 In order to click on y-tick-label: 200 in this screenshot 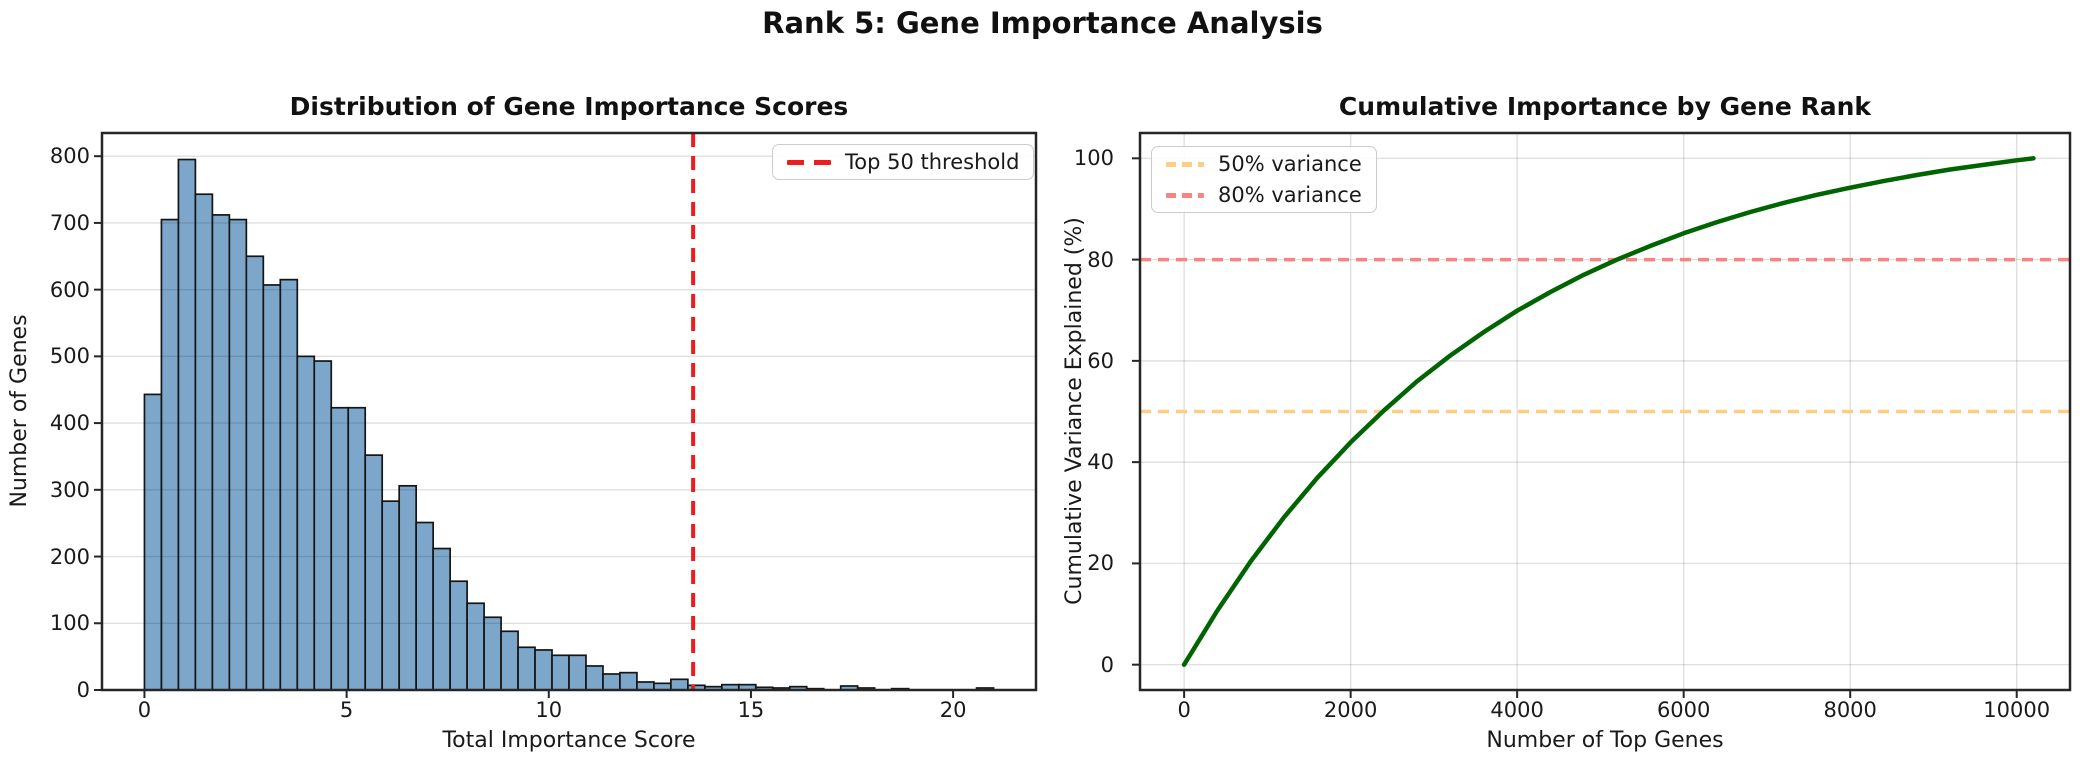, I will do `click(69, 556)`.